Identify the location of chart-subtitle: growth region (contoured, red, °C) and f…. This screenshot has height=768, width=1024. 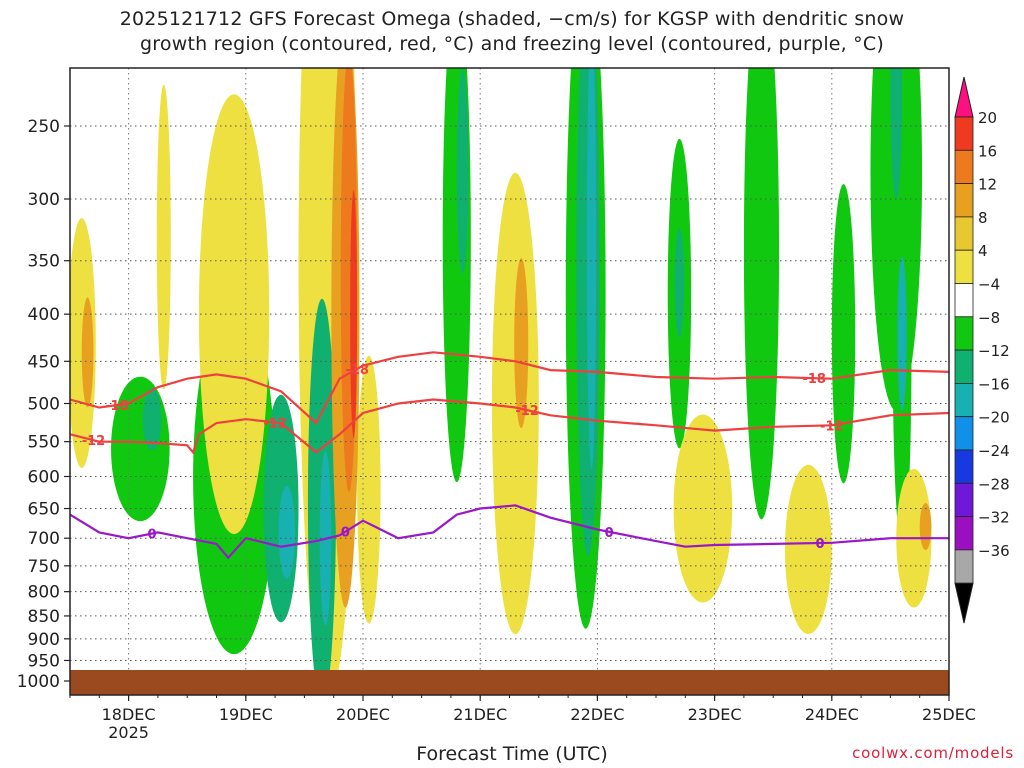
(512, 44).